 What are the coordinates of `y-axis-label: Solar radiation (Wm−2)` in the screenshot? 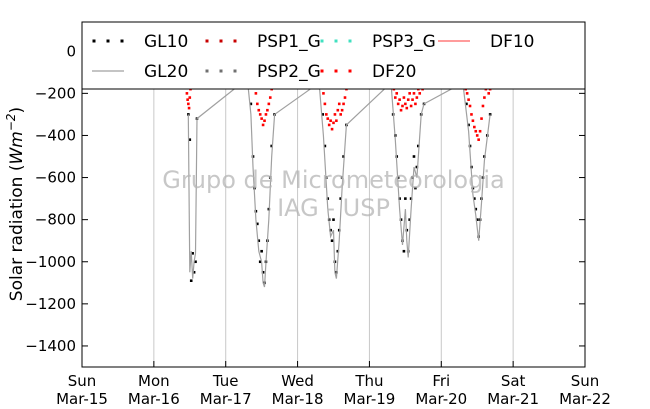 It's located at (15, 204).